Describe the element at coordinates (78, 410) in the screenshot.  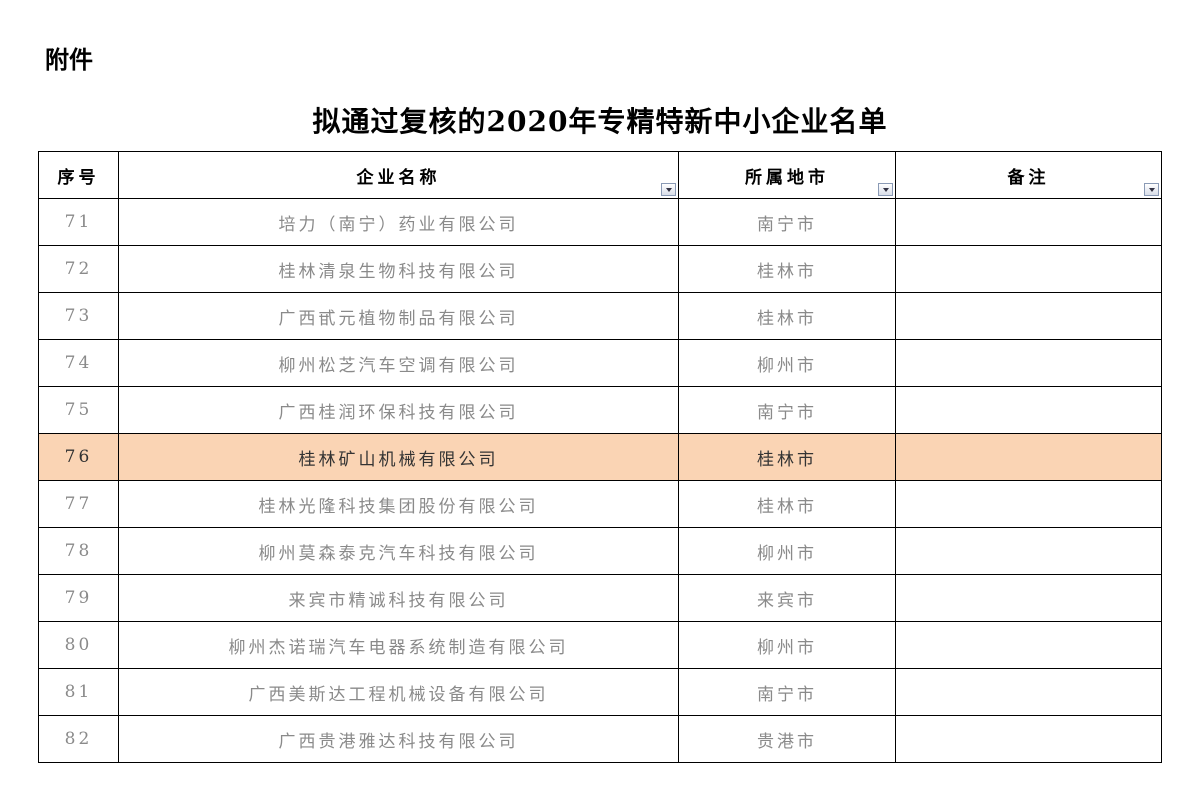
I see `cell-no: 75` at that location.